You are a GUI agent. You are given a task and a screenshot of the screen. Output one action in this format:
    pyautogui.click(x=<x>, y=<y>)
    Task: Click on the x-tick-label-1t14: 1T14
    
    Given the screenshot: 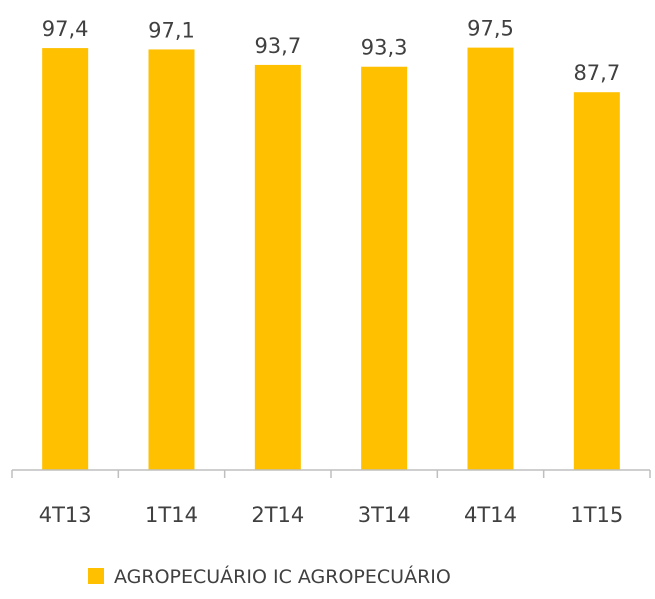 What is the action you would take?
    pyautogui.click(x=171, y=515)
    